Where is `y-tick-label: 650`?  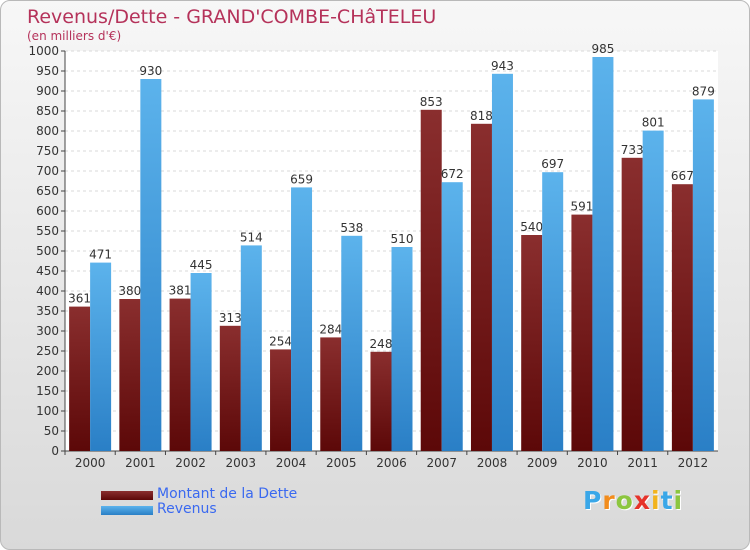
y-tick-label: 650 is located at coordinates (47, 191).